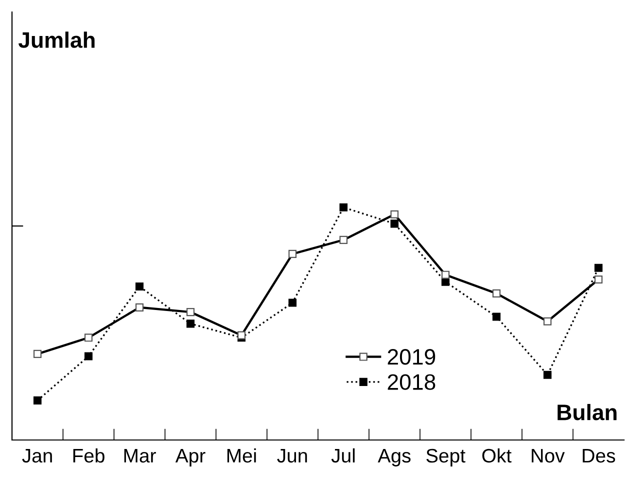 The image size is (625, 477). What do you see at coordinates (56, 40) in the screenshot?
I see `text: Jumlah` at bounding box center [56, 40].